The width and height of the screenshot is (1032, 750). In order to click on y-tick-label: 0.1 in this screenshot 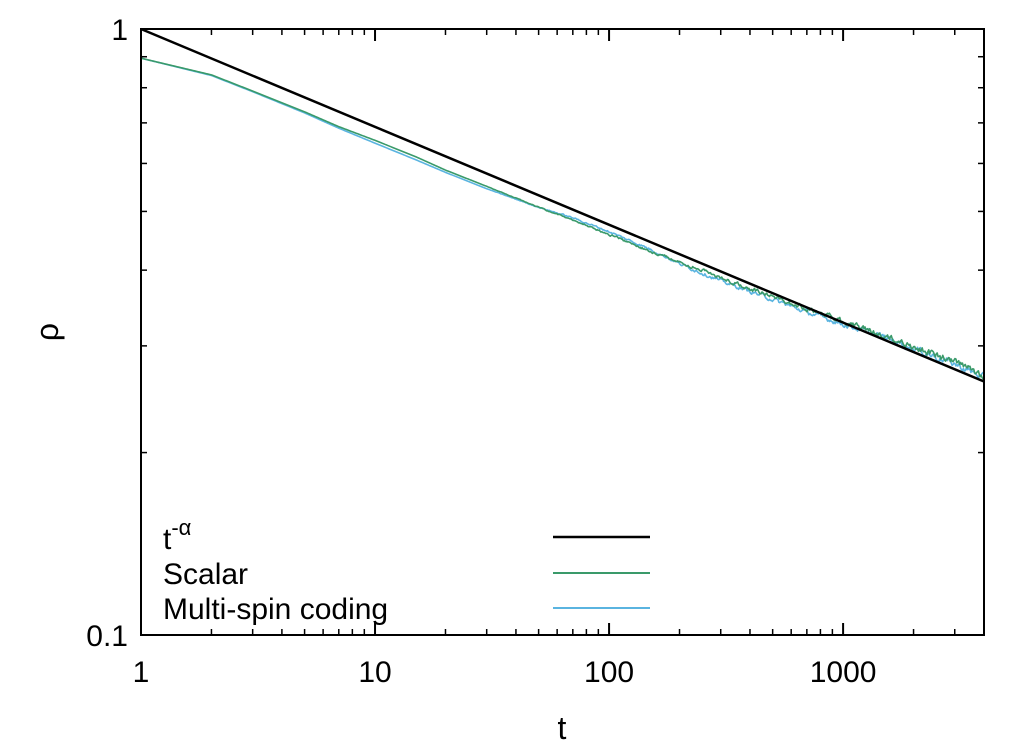, I will do `click(107, 636)`.